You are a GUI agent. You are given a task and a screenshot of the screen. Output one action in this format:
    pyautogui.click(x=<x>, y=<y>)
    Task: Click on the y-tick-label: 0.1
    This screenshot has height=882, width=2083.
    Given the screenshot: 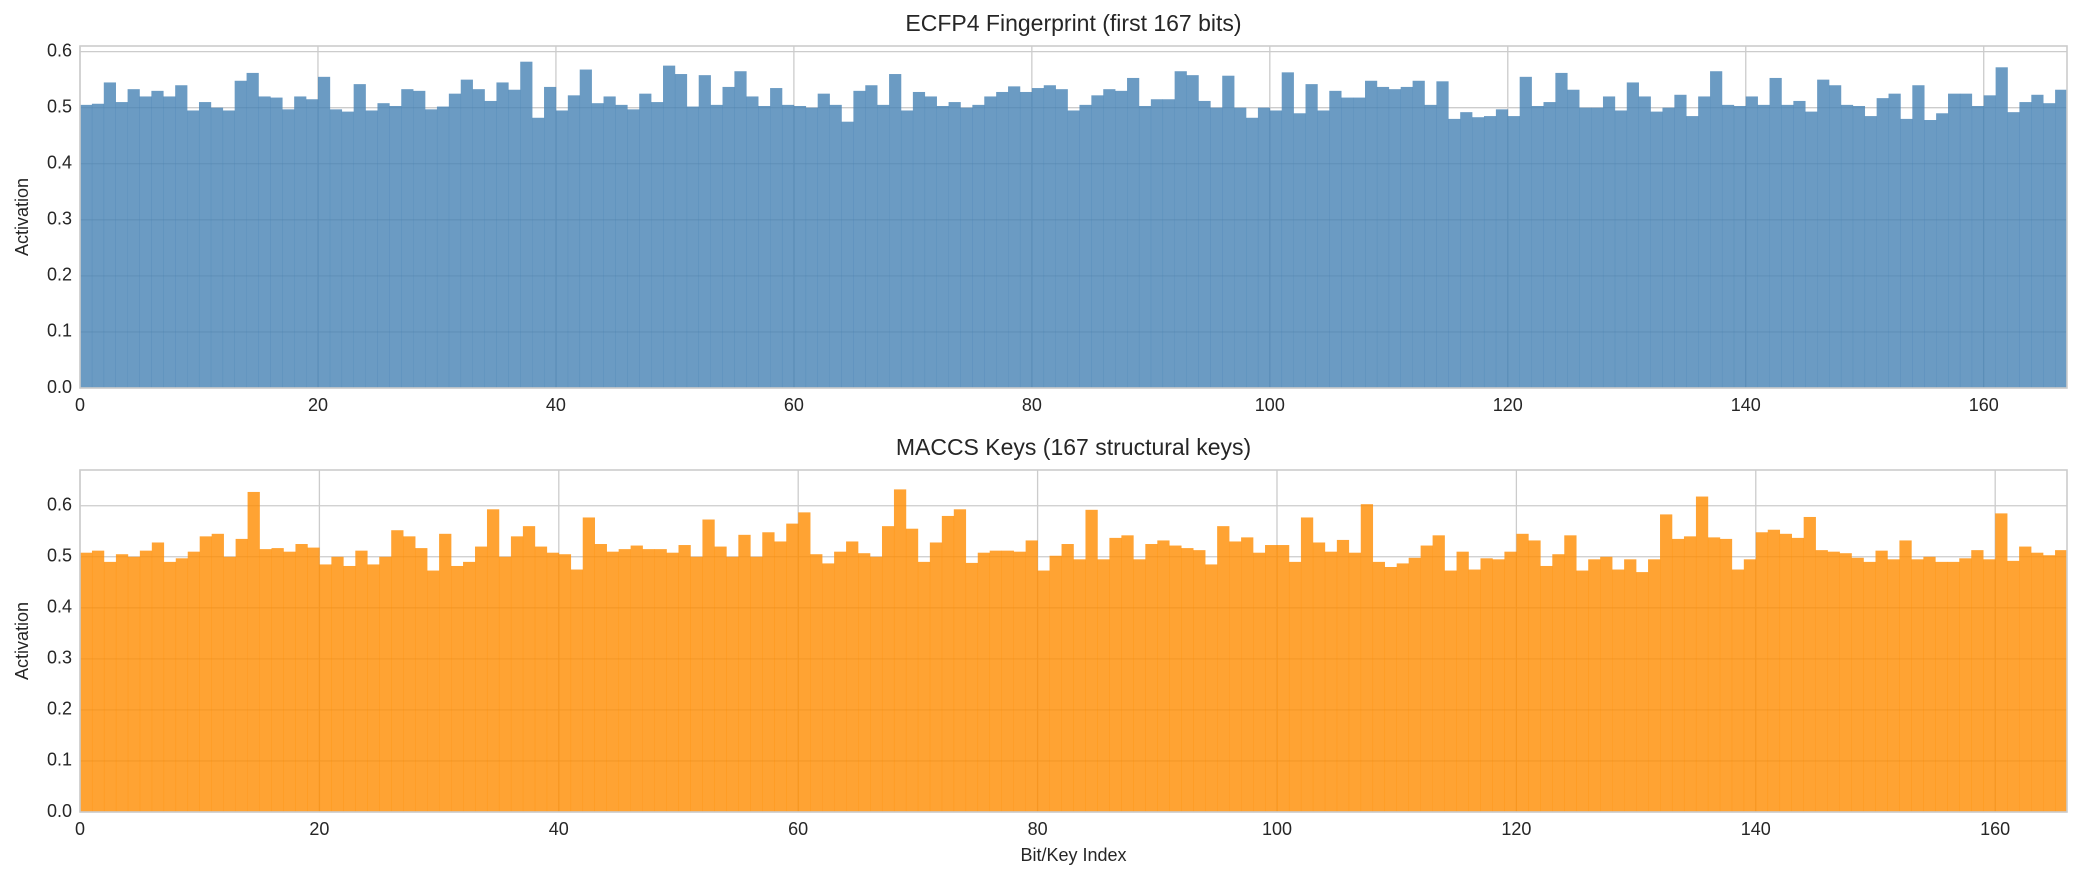 What is the action you would take?
    pyautogui.click(x=59, y=331)
    